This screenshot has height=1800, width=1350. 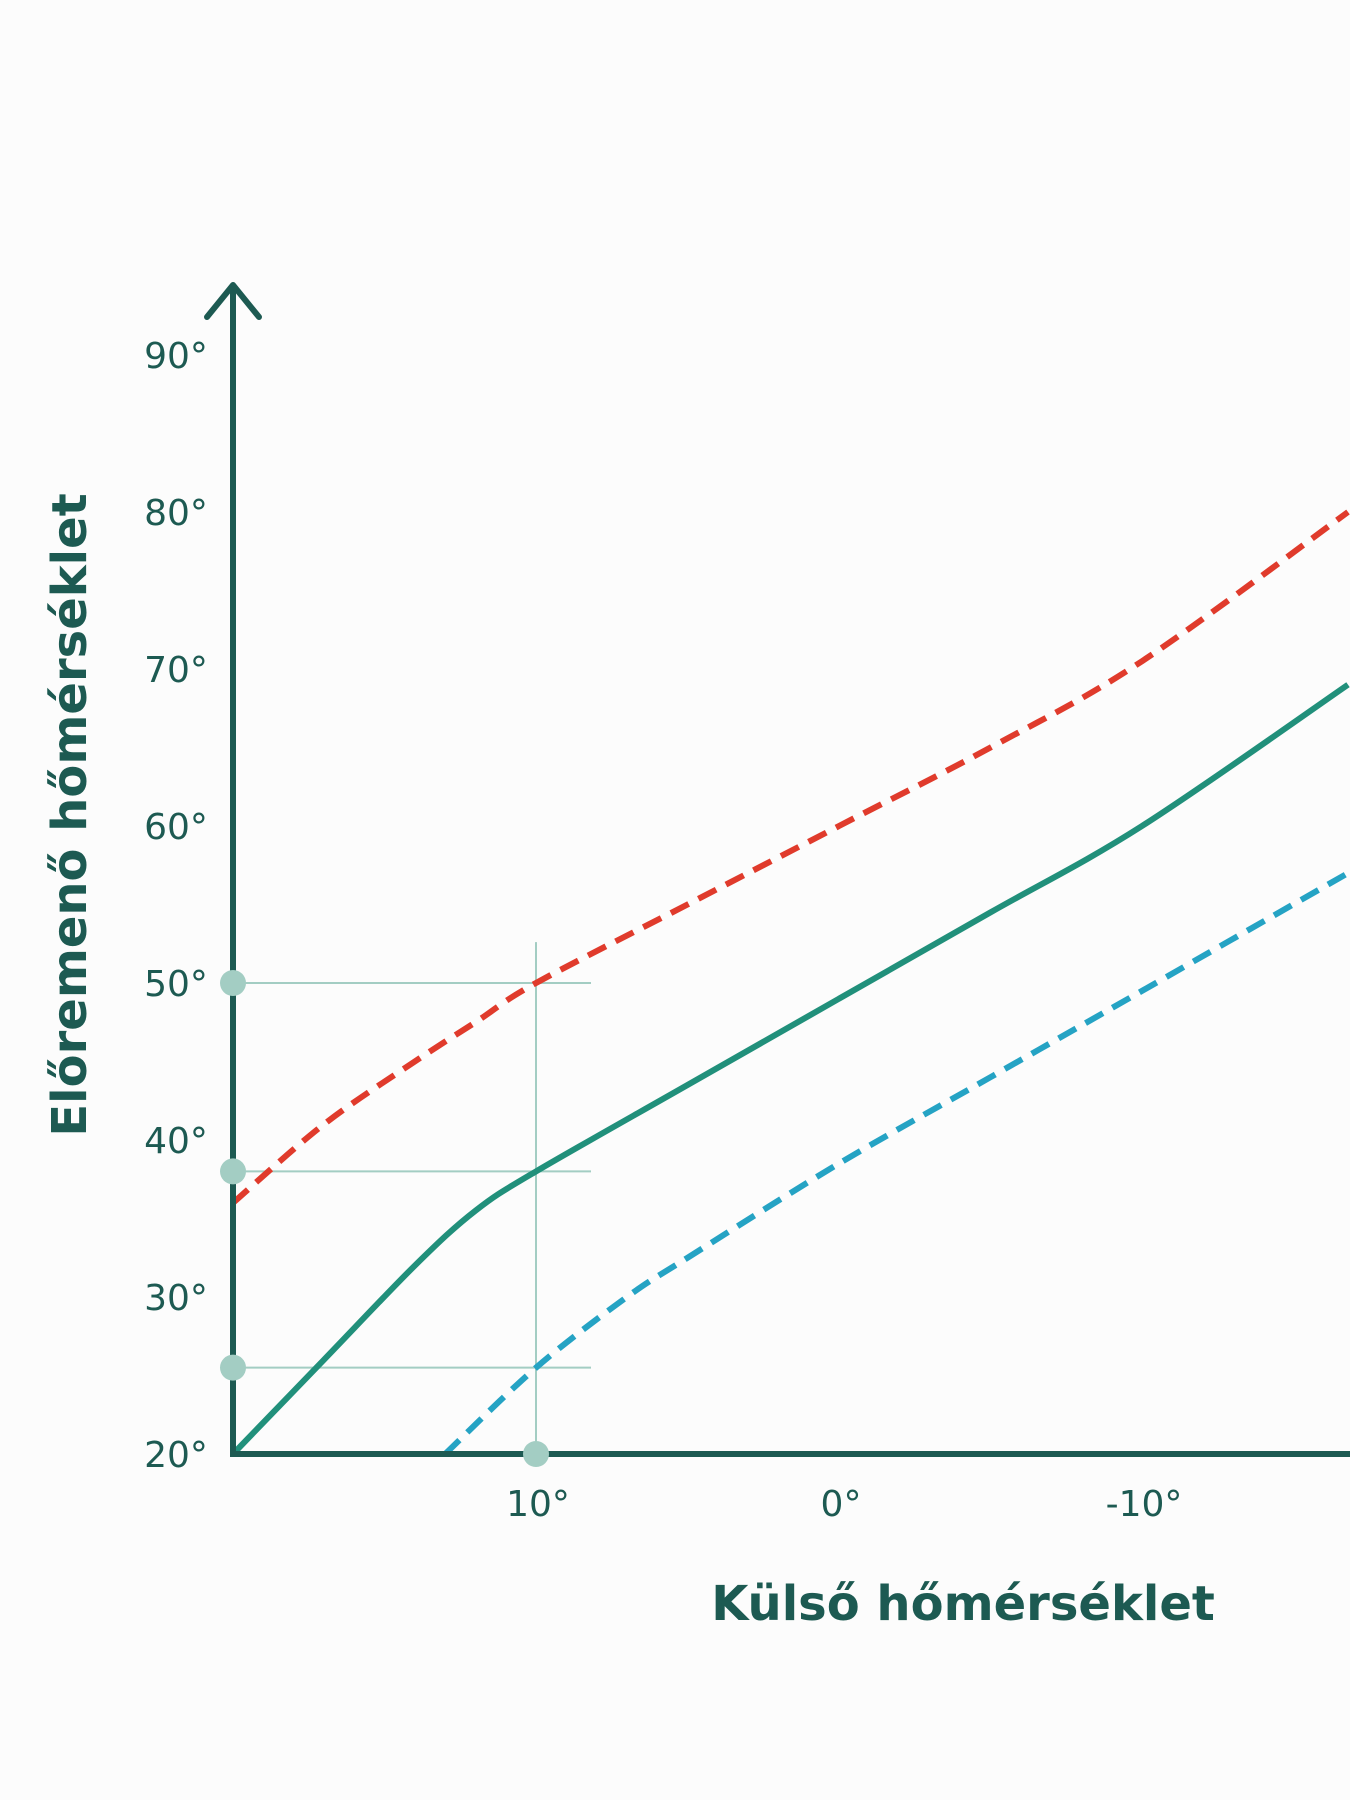 What do you see at coordinates (176, 513) in the screenshot?
I see `y-tick-label: 80°` at bounding box center [176, 513].